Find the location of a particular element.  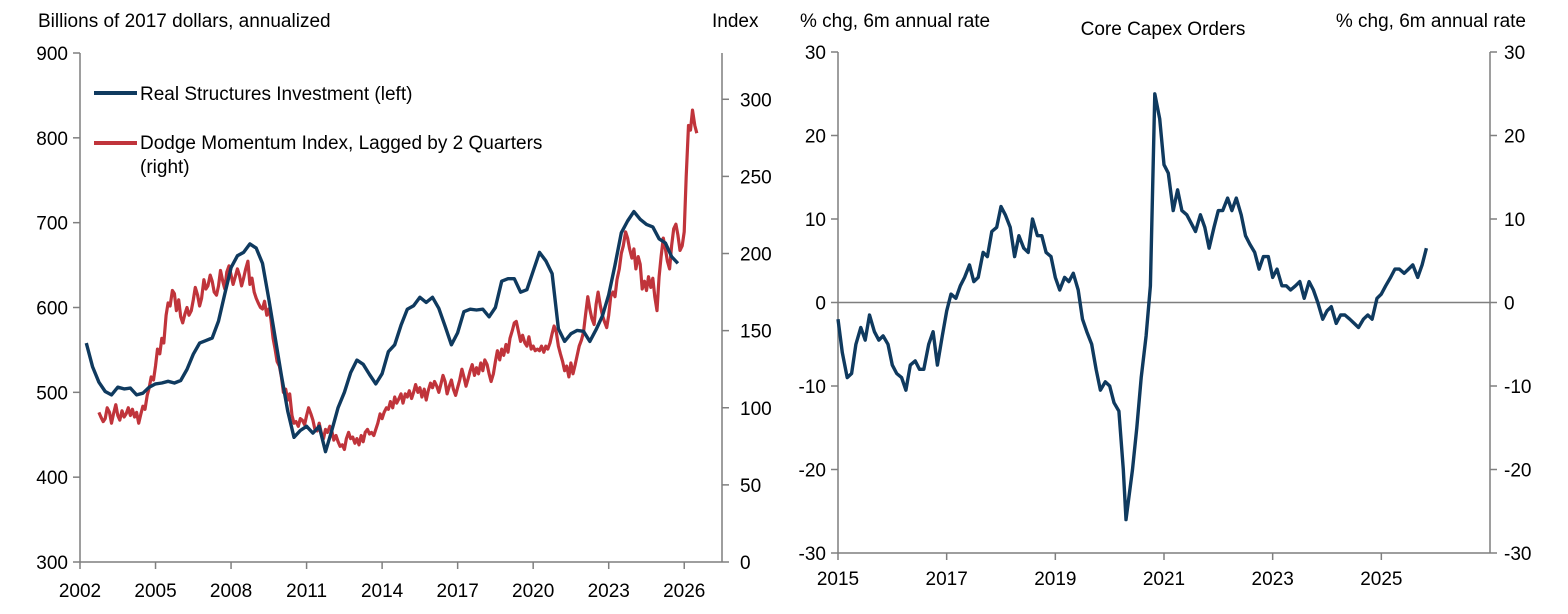

x-tick-label: 2015 is located at coordinates (838, 579).